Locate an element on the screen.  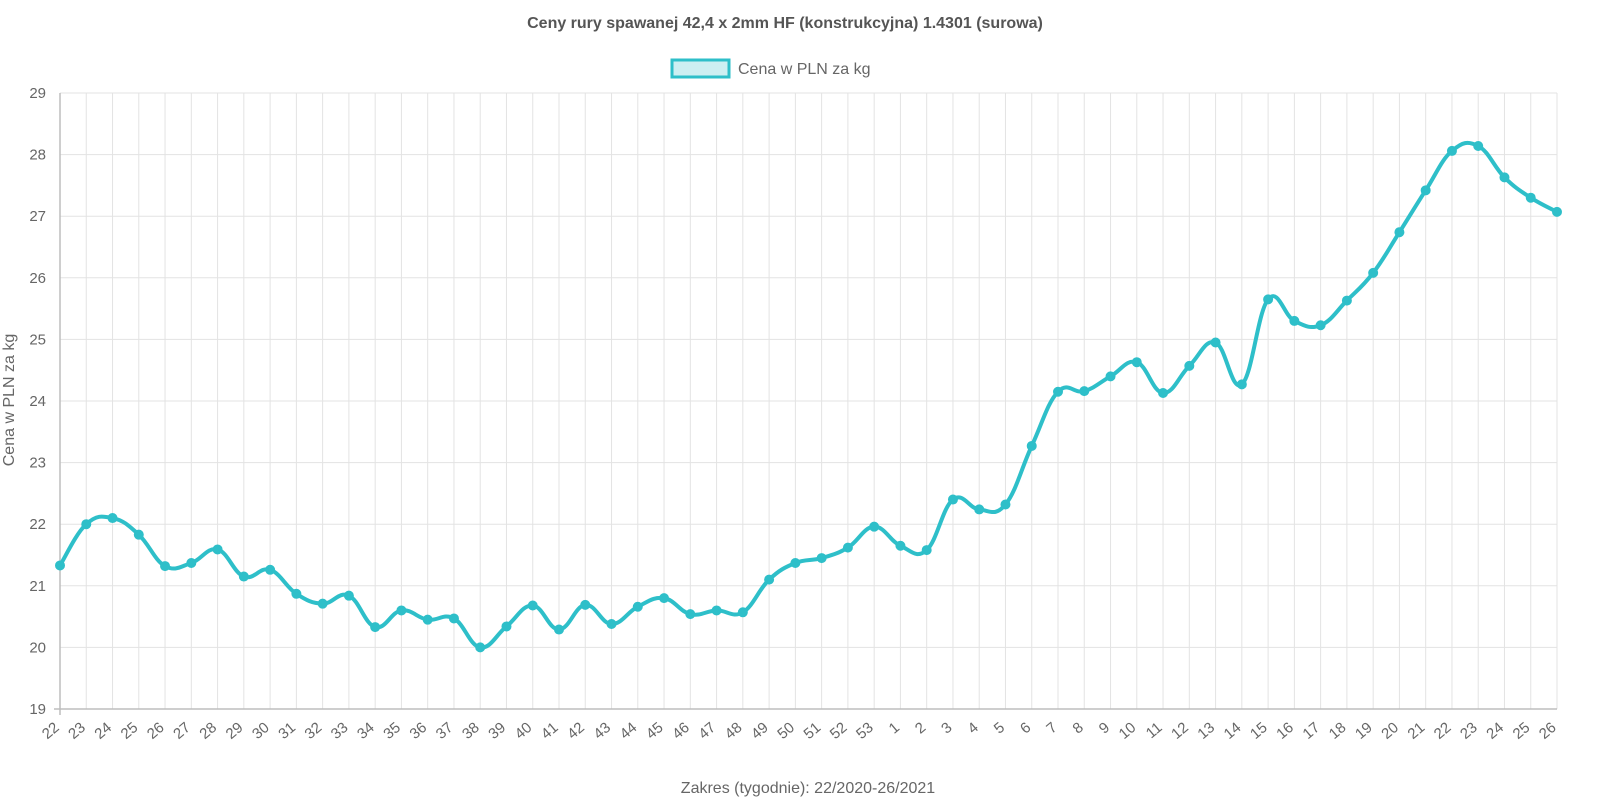
legend: Cena w PLN za kg is located at coordinates (770, 68).